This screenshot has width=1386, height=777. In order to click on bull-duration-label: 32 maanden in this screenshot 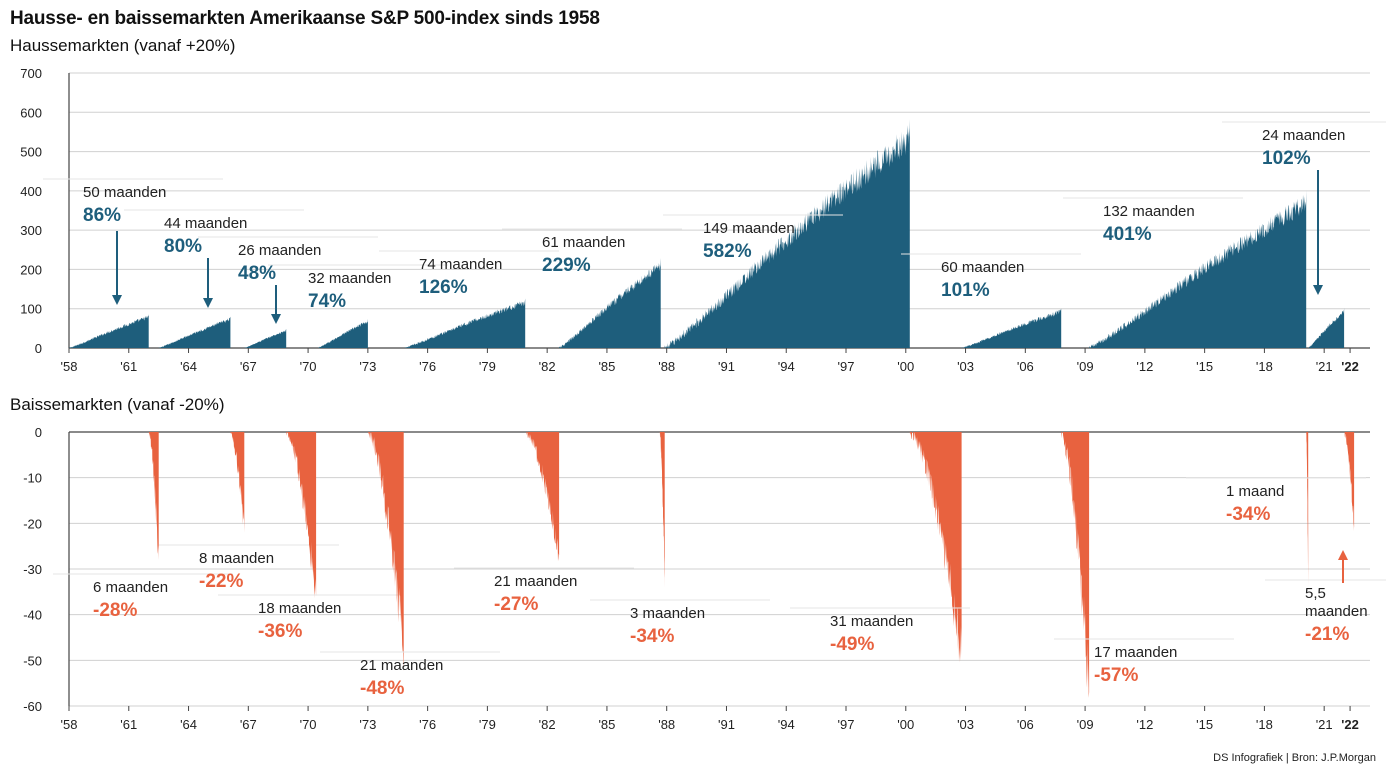, I will do `click(349, 278)`.